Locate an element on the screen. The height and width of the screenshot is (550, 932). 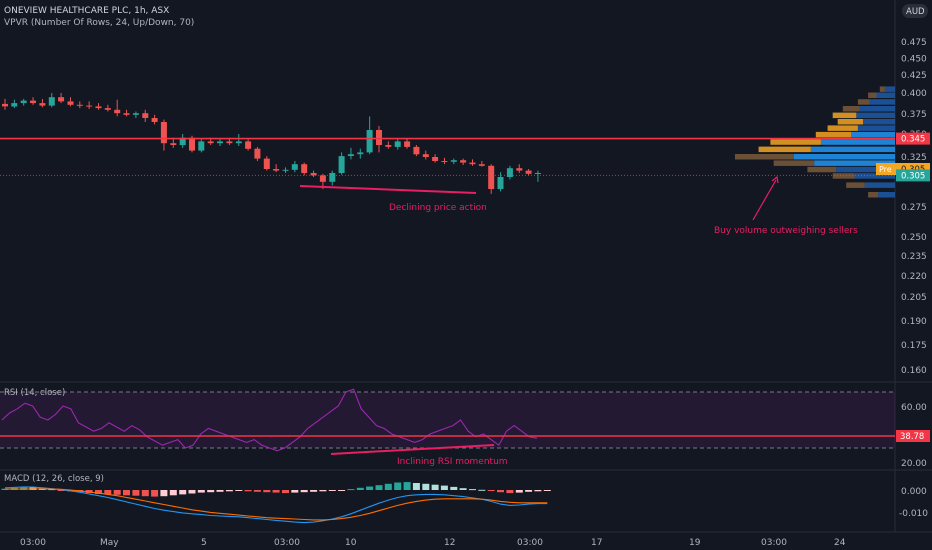
price-axis-tick: 0.275 is located at coordinates (914, 208).